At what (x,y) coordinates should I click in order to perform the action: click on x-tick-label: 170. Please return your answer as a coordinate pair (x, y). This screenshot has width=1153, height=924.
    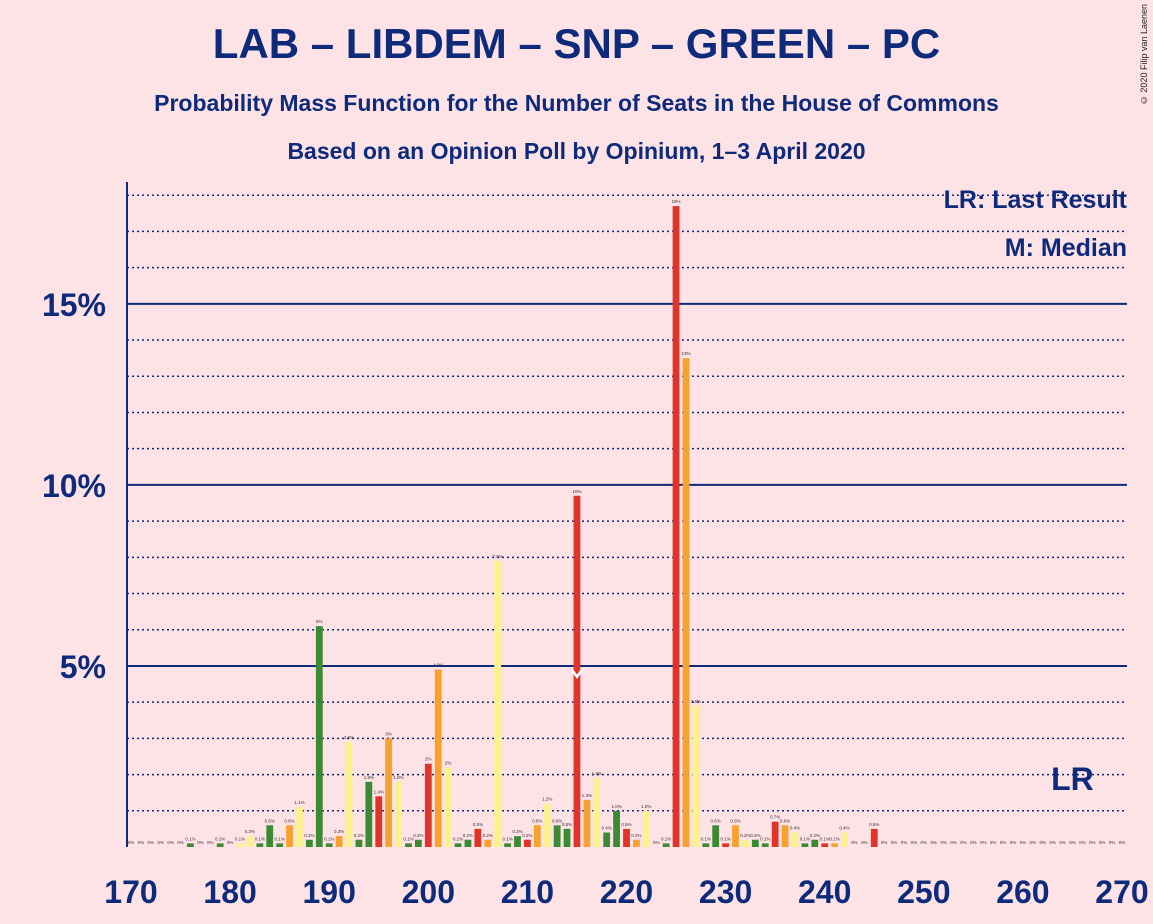
    Looking at the image, I should click on (130, 892).